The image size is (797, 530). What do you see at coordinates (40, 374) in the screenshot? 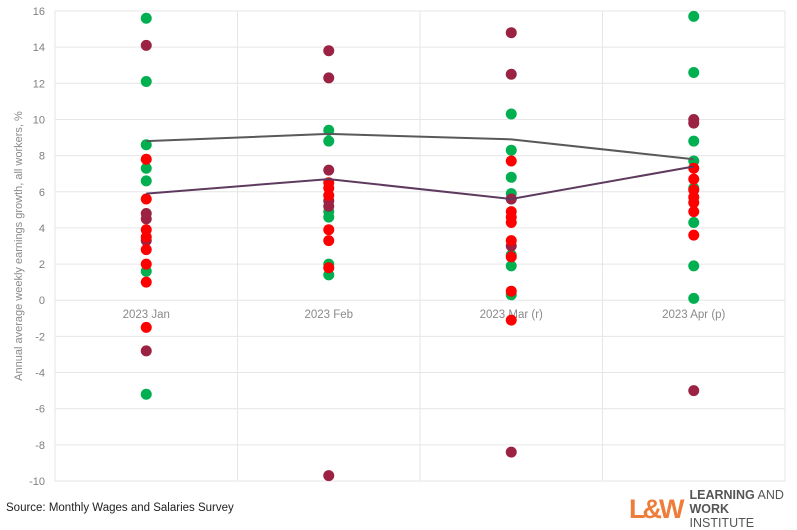
I see `y-tick-label: -4` at bounding box center [40, 374].